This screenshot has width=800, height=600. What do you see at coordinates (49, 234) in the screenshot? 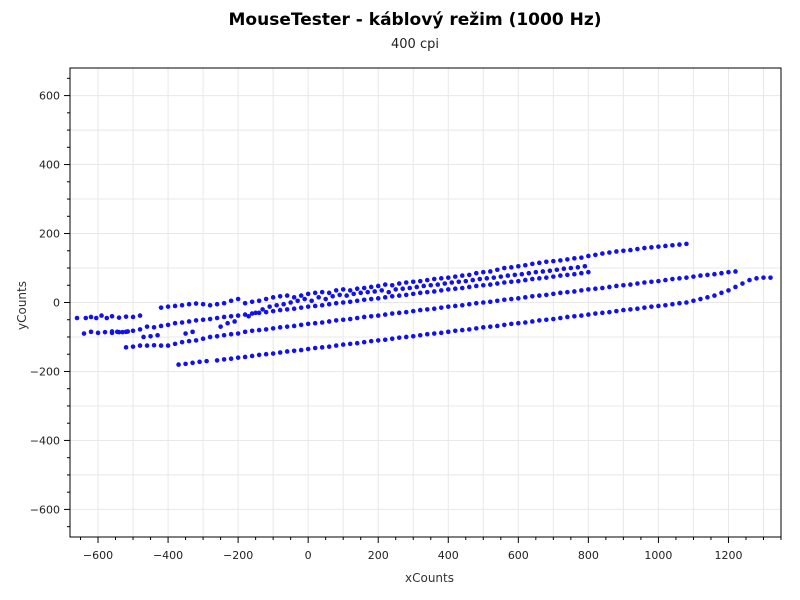
I see `y-tick-label: 200` at bounding box center [49, 234].